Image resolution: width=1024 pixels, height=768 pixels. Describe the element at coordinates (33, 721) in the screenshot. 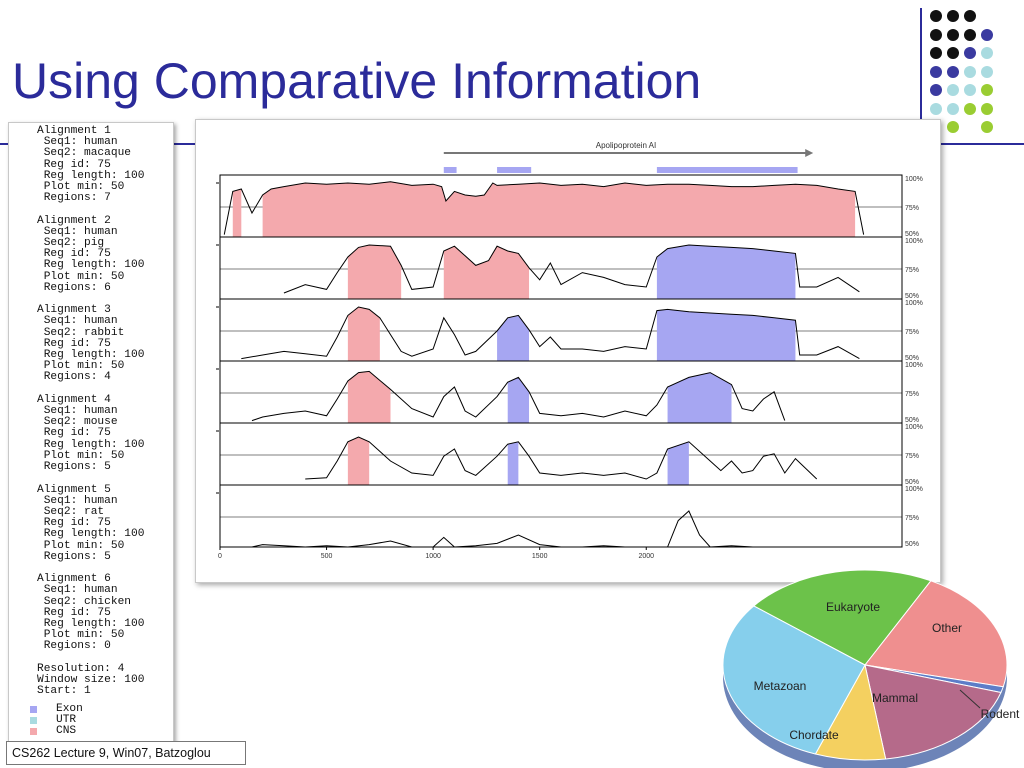

I see `utr-swatch` at that location.